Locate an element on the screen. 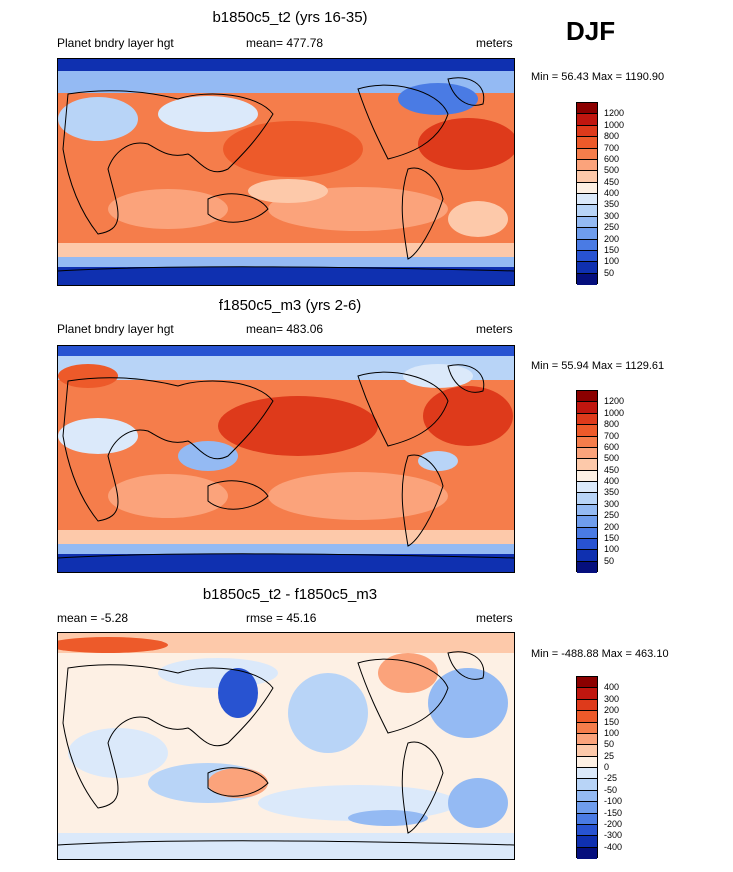 Image resolution: width=733 pixels, height=872 pixels. panel-2-variable-label: Planet bndry layer hgt is located at coordinates (115, 329).